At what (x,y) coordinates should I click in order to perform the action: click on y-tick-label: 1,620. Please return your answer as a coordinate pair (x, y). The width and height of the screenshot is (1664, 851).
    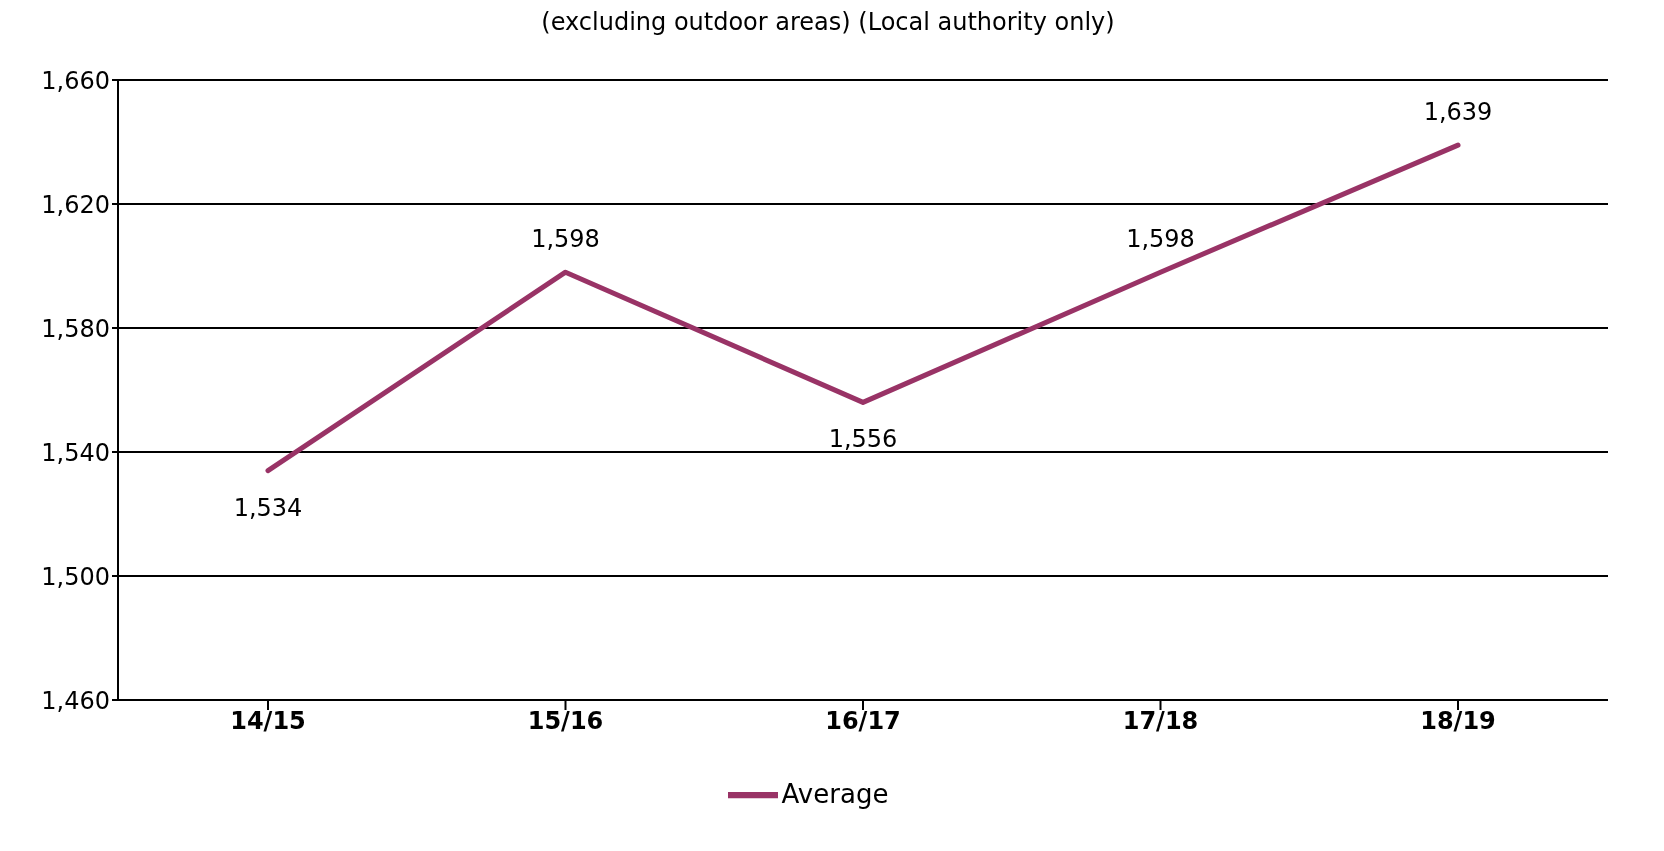
    Looking at the image, I should click on (75, 204).